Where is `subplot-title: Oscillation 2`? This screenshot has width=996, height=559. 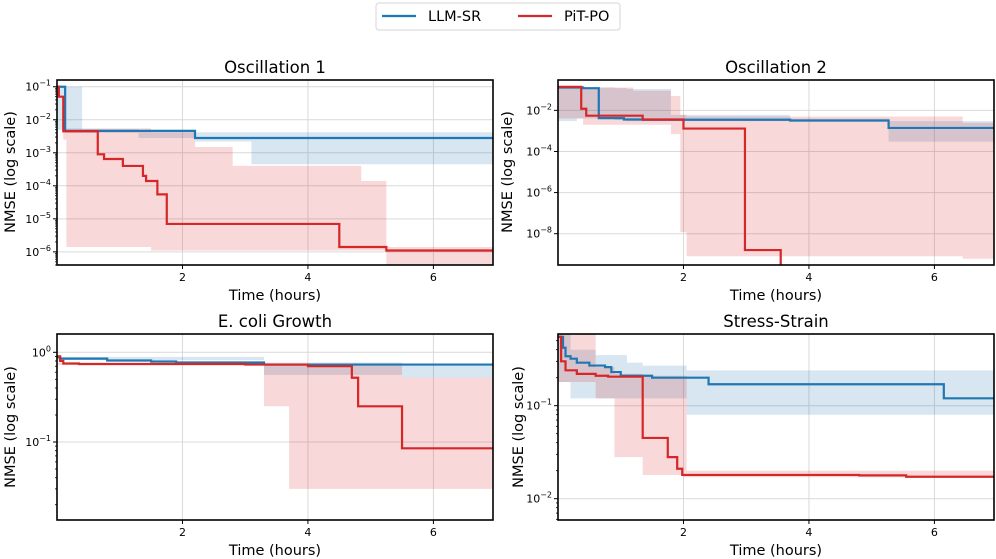
subplot-title: Oscillation 2 is located at coordinates (776, 67).